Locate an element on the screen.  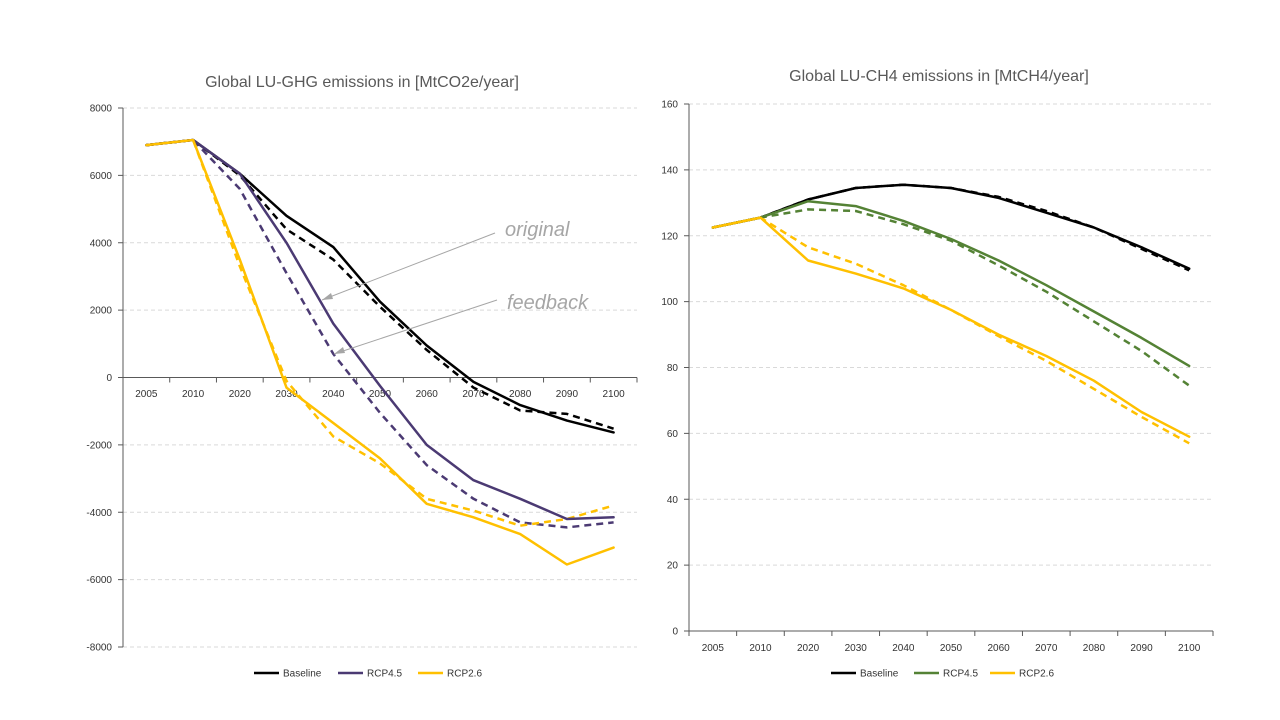
ch4-series-rcp45-solid is located at coordinates (951, 283).